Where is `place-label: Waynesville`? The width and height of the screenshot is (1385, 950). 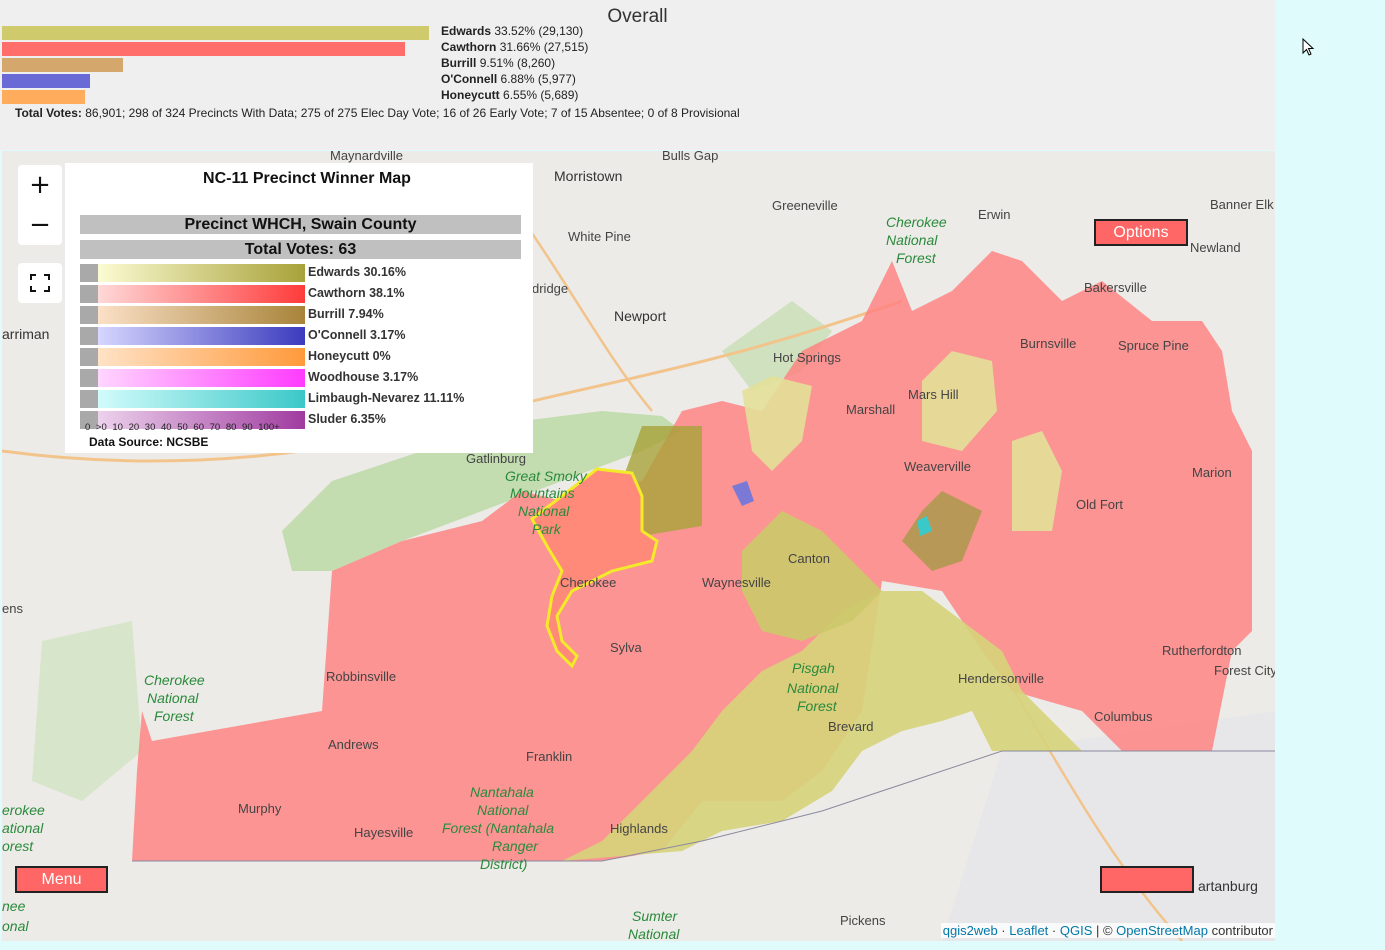
place-label: Waynesville is located at coordinates (736, 582).